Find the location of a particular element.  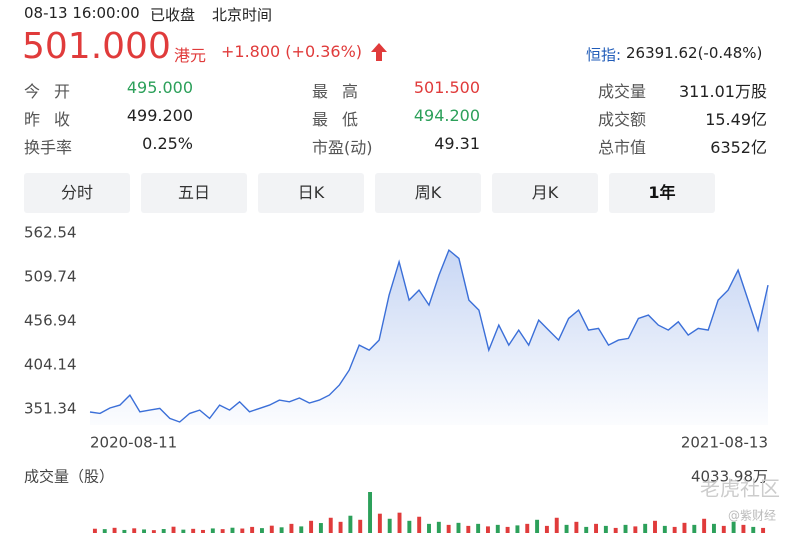

stat-label: 最低 is located at coordinates (342, 119).